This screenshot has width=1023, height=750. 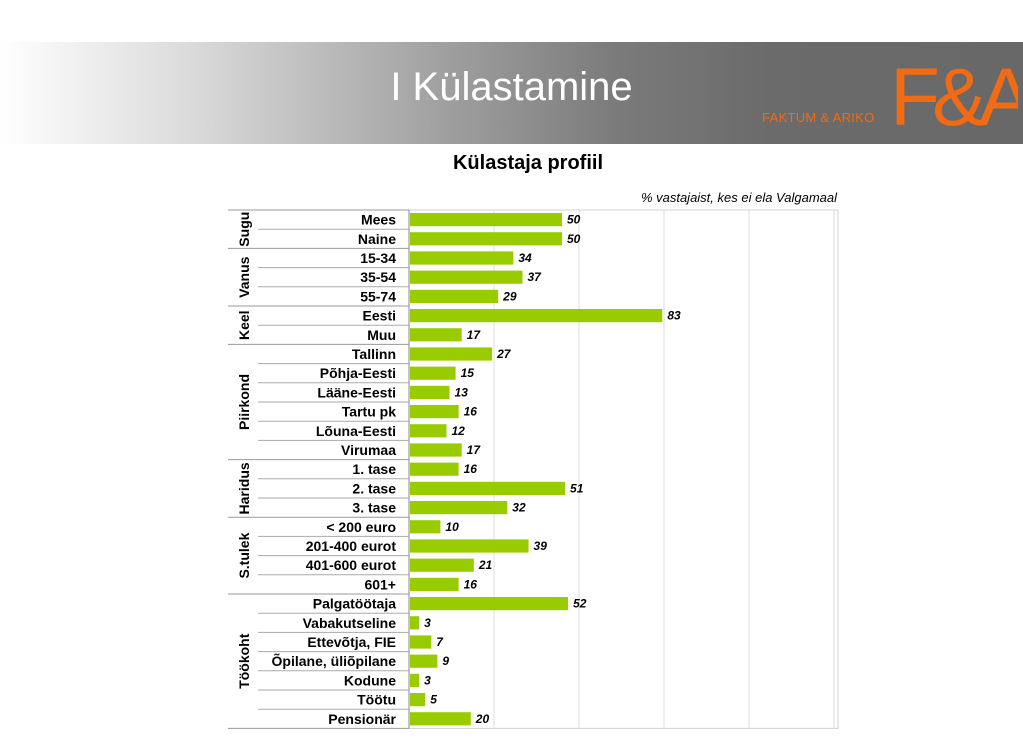 I want to click on category-label: Virumaa, so click(x=368, y=450).